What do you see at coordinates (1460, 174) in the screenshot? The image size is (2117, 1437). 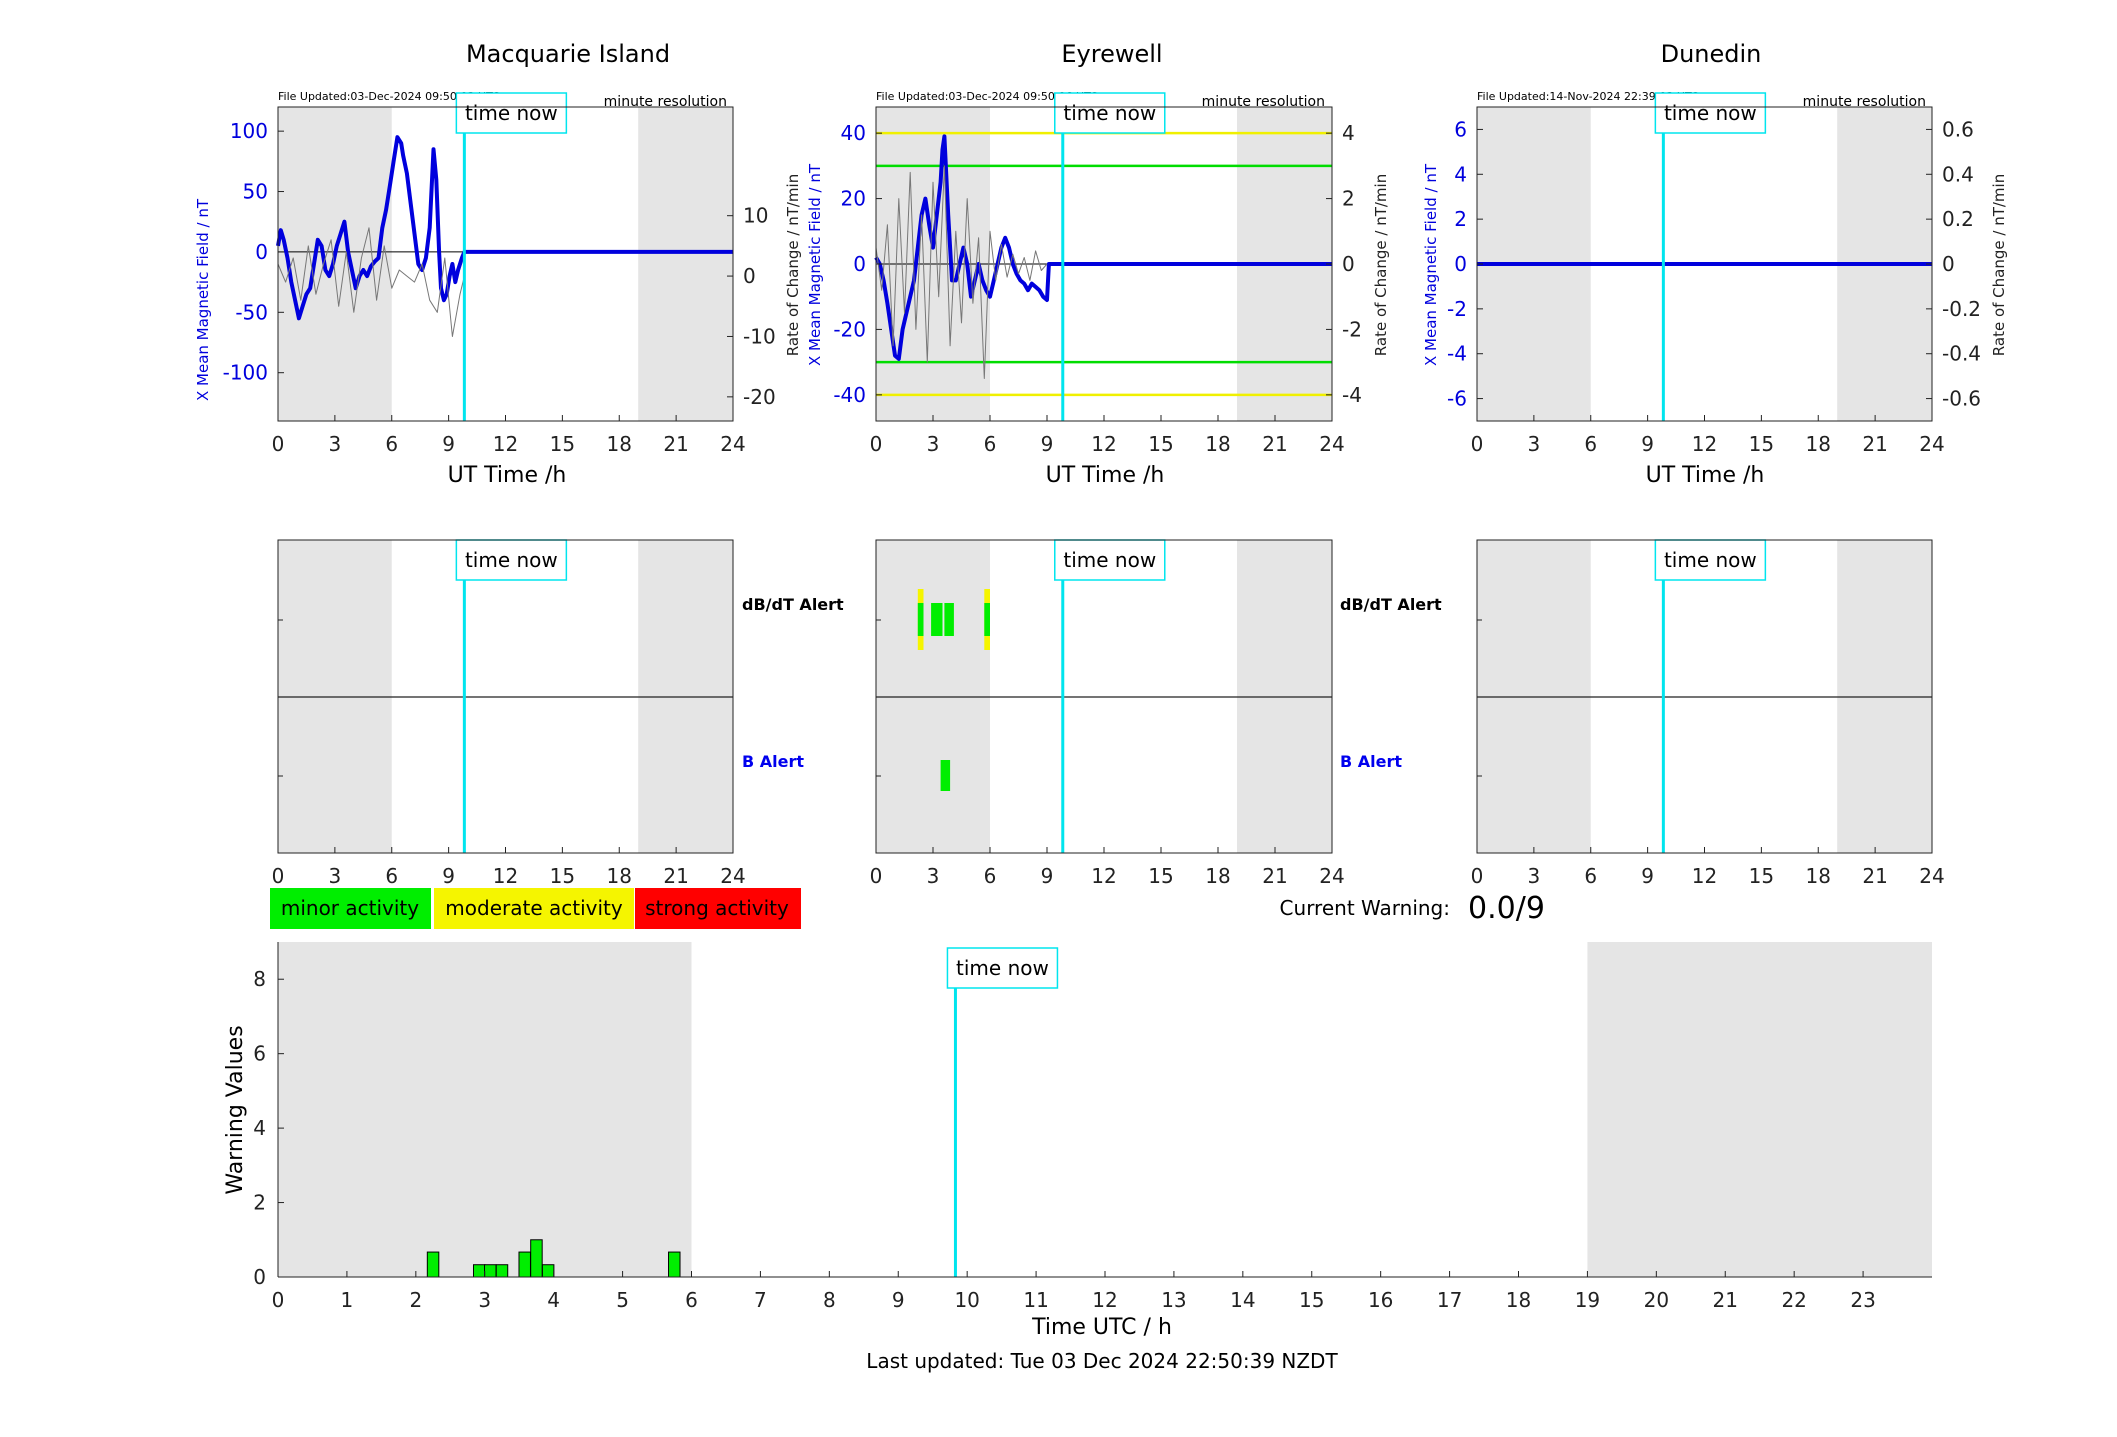 I see `y-tick-label-left: 4` at bounding box center [1460, 174].